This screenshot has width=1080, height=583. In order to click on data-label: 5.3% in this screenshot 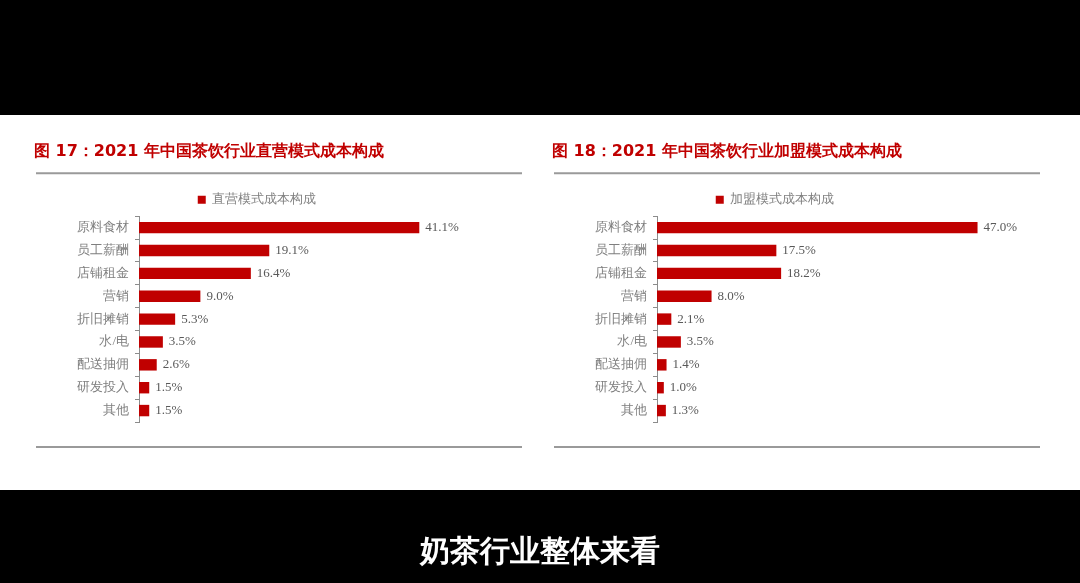, I will do `click(195, 318)`.